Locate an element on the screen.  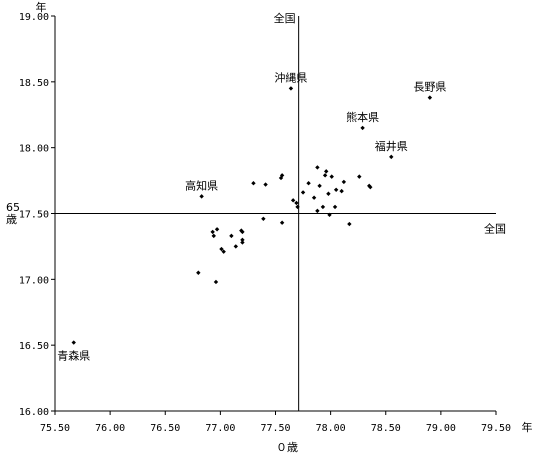
national-vertical-label: 全国 is located at coordinates (285, 18).